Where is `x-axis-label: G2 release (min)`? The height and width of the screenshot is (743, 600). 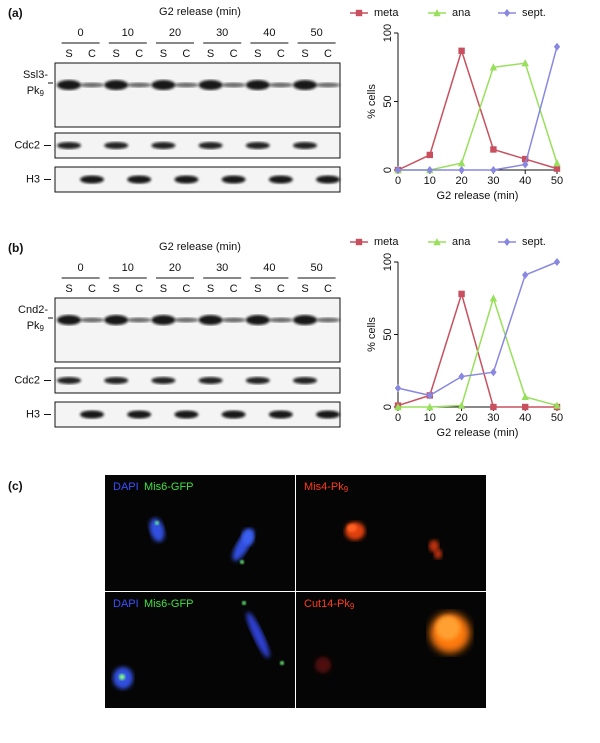 x-axis-label: G2 release (min) is located at coordinates (478, 196).